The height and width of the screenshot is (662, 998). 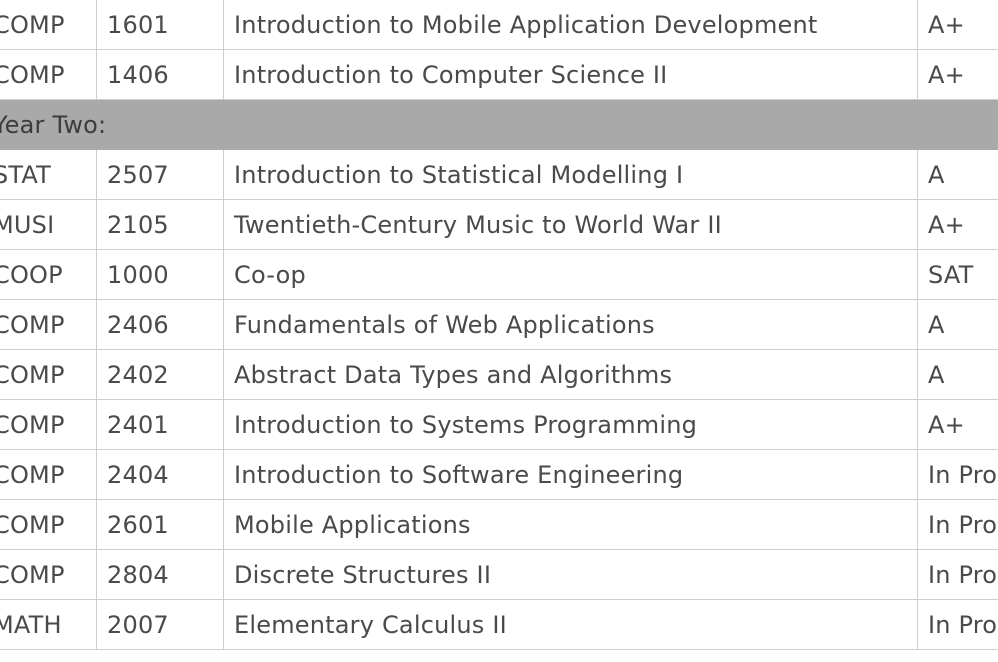 What do you see at coordinates (570, 524) in the screenshot?
I see `course-title: Mobile Applications` at bounding box center [570, 524].